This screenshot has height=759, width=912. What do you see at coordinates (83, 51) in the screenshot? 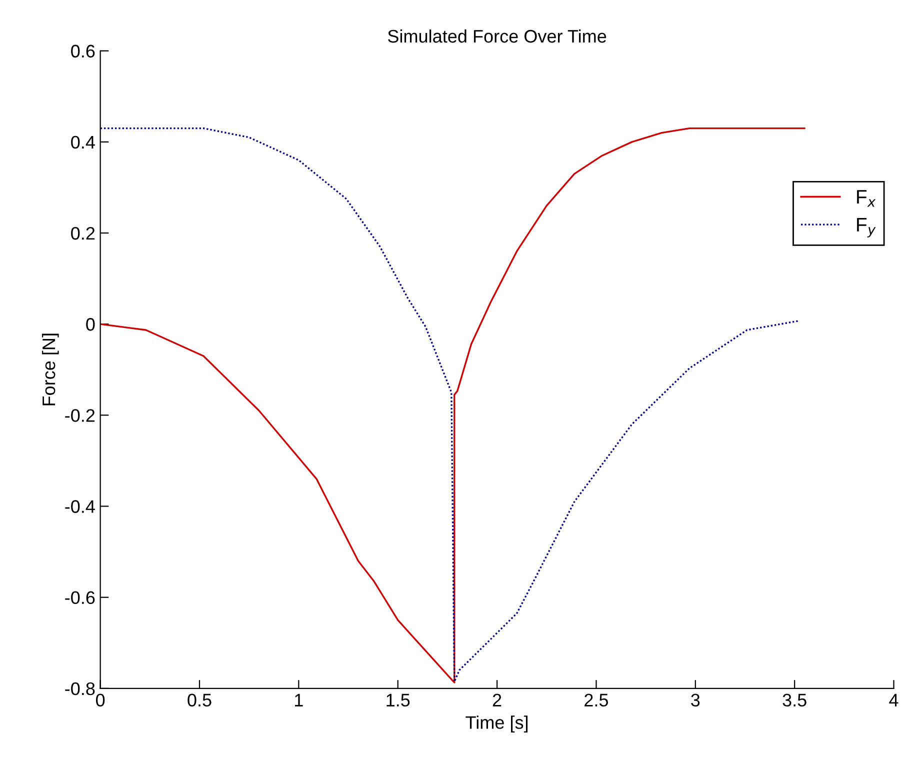
I see `y-tick-label: 0.6` at bounding box center [83, 51].